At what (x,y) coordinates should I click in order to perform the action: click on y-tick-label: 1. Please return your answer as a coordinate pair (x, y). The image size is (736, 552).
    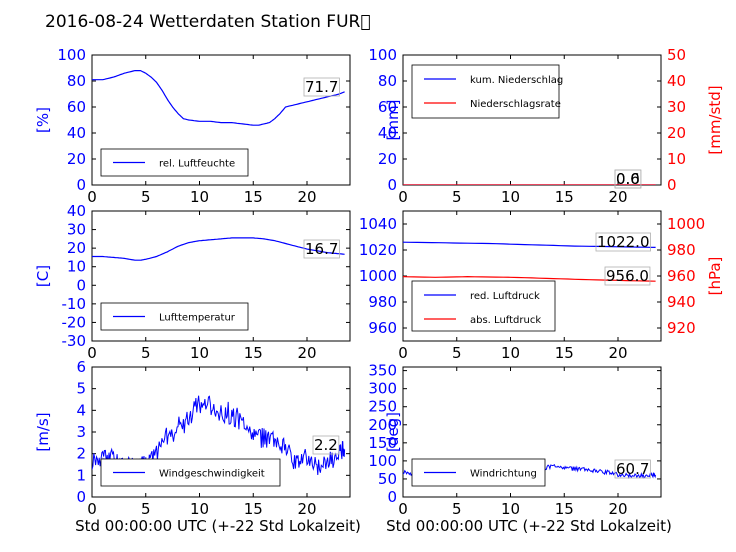
    Looking at the image, I should click on (81, 475).